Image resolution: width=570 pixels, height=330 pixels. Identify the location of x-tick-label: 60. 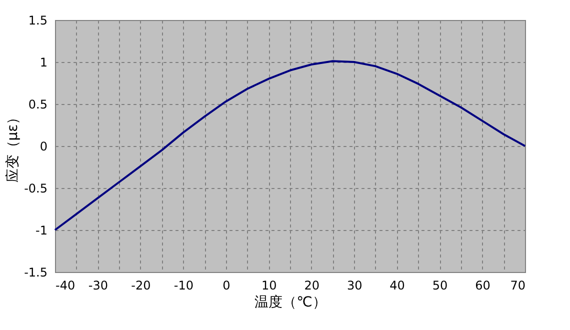
(482, 285).